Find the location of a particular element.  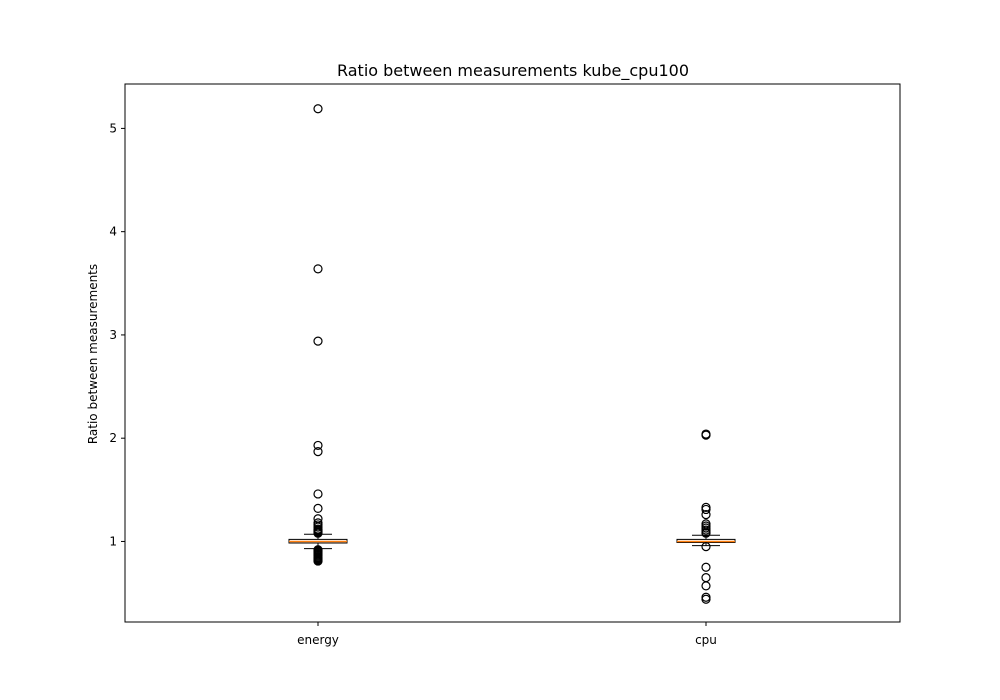

y-tick-label: 5 is located at coordinates (113, 128).